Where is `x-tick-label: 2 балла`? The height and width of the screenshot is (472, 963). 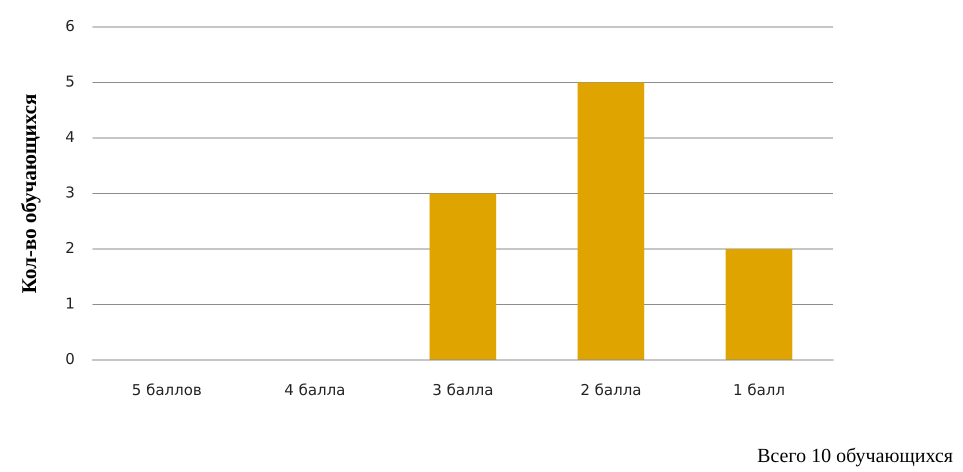
x-tick-label: 2 балла is located at coordinates (611, 389).